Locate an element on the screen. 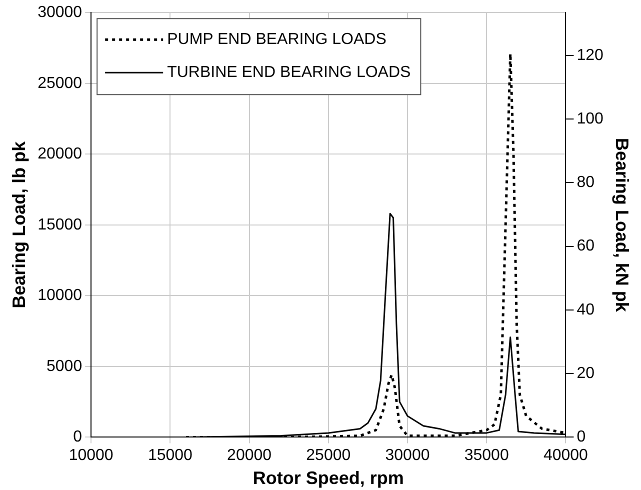 The height and width of the screenshot is (490, 641). y-tick-label: 5000 is located at coordinates (64, 366).